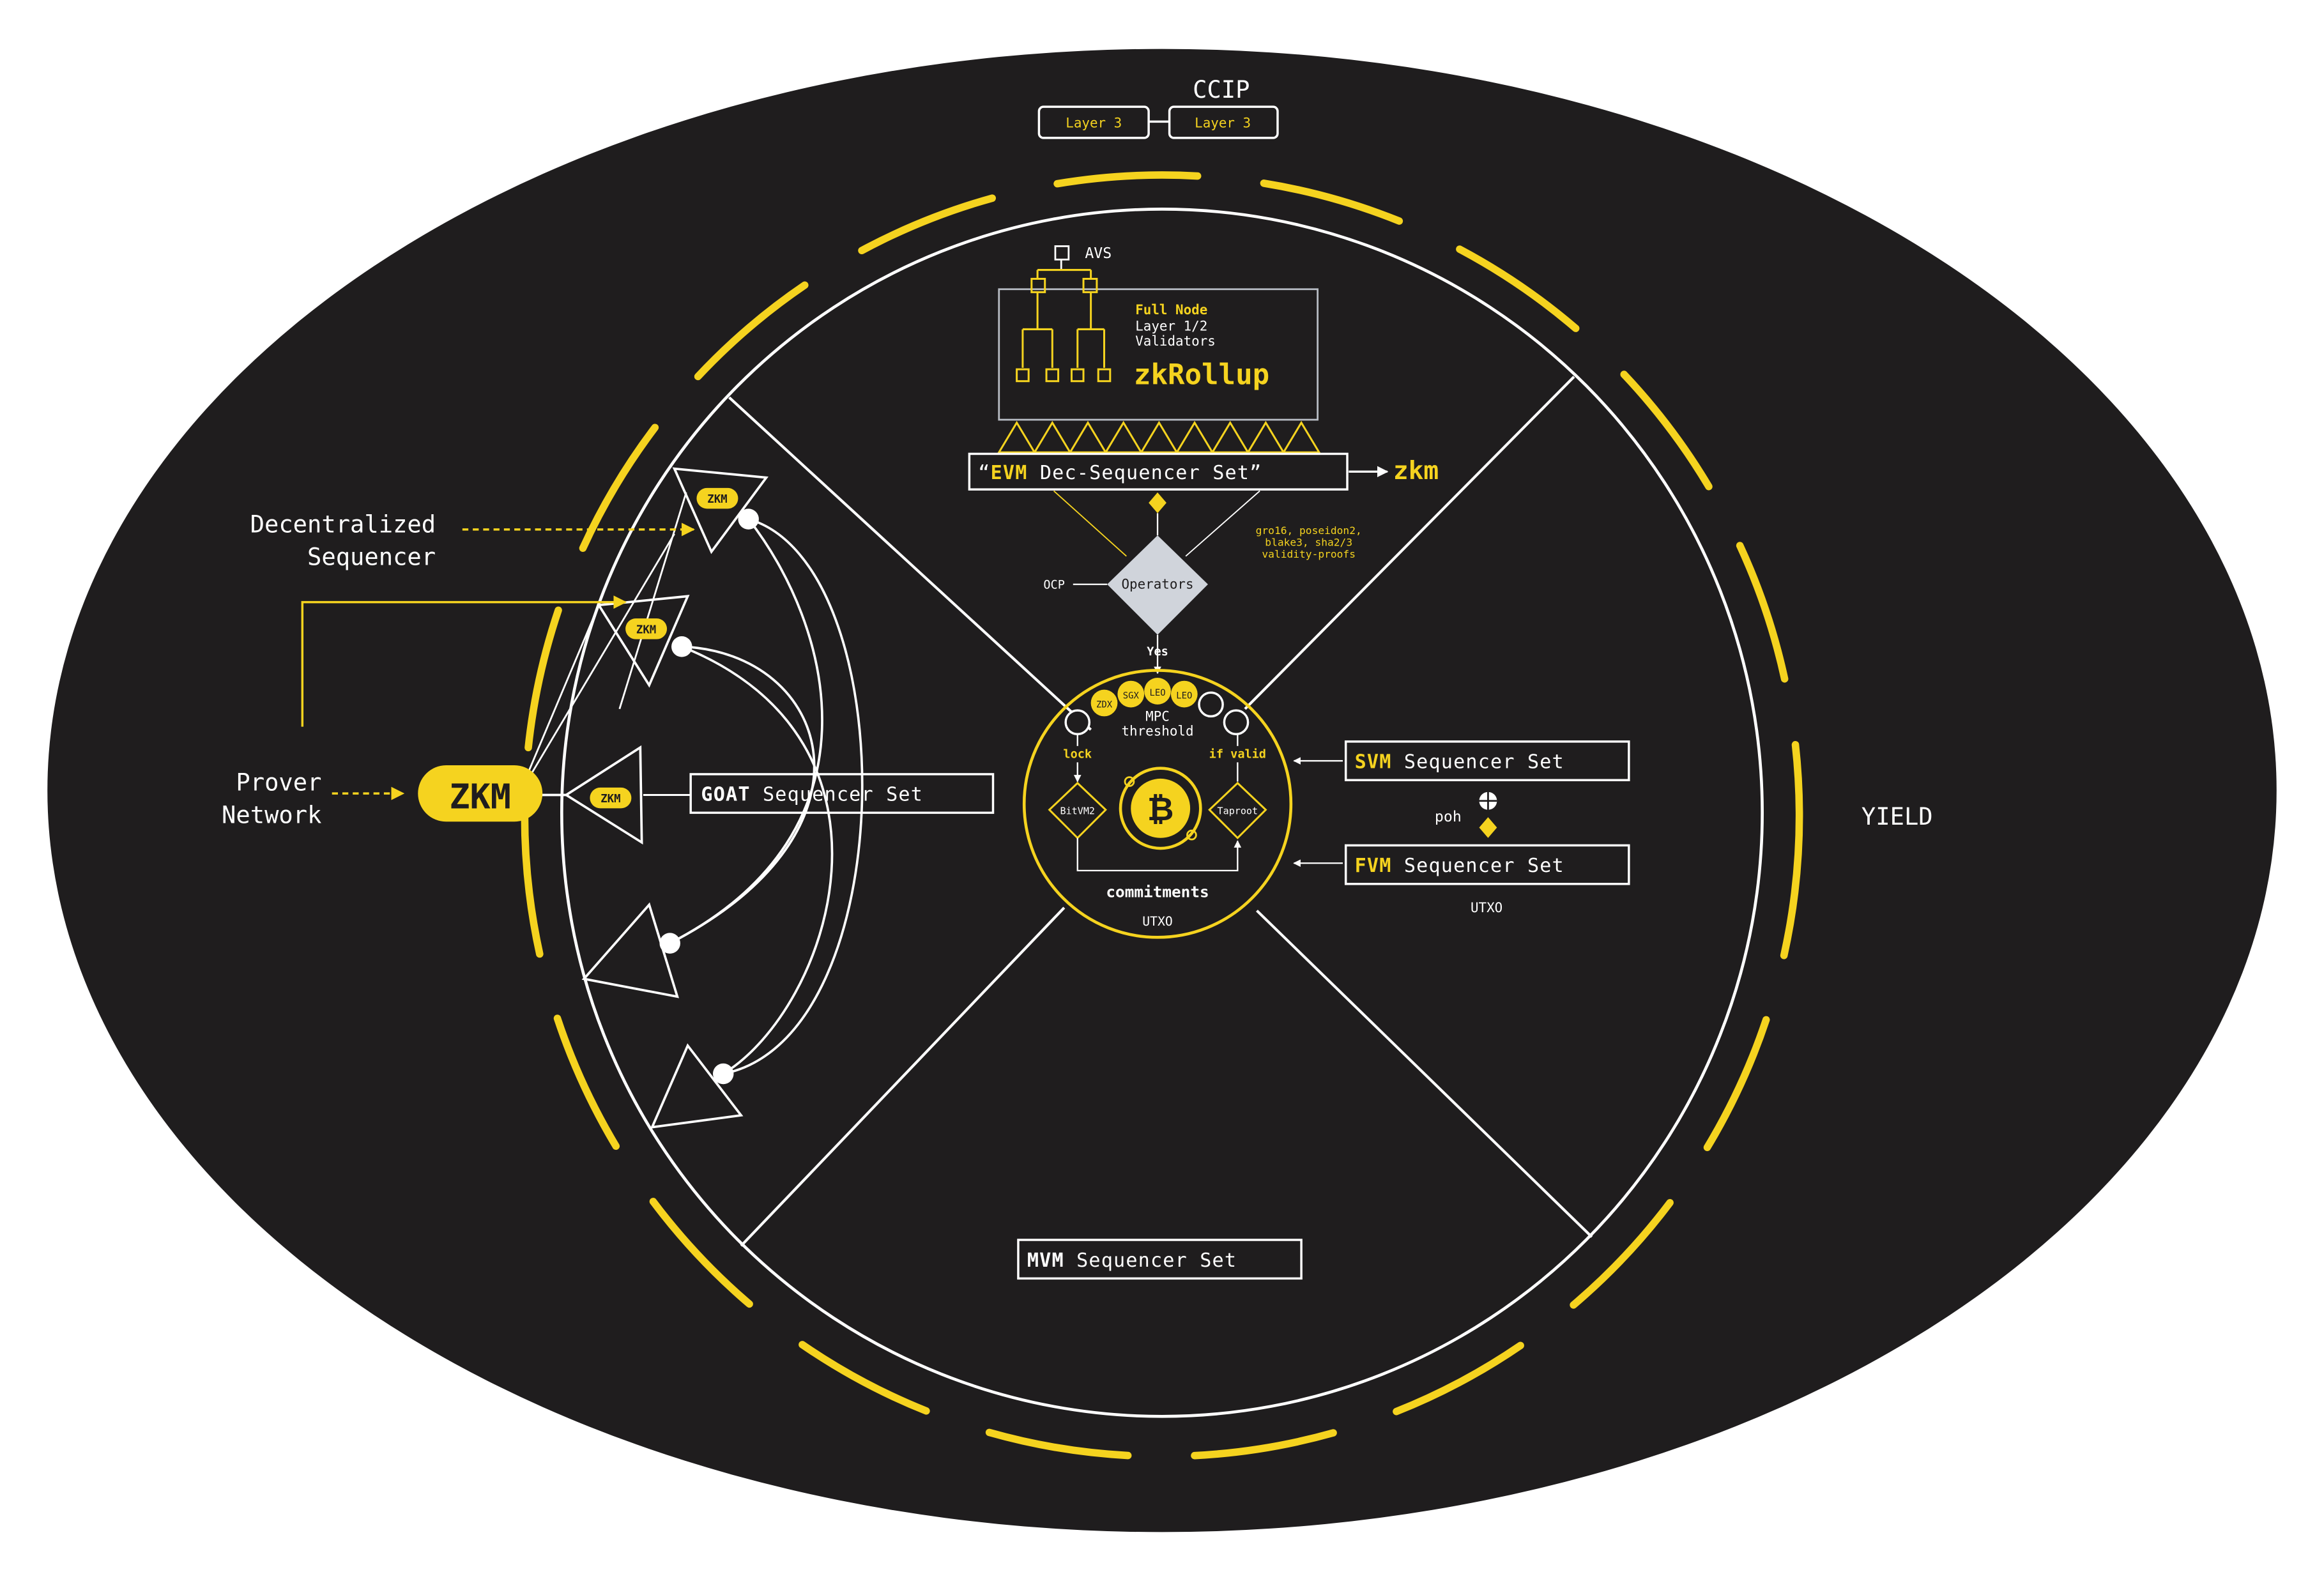  I want to click on bitcoin-hub, so click(1157, 804).